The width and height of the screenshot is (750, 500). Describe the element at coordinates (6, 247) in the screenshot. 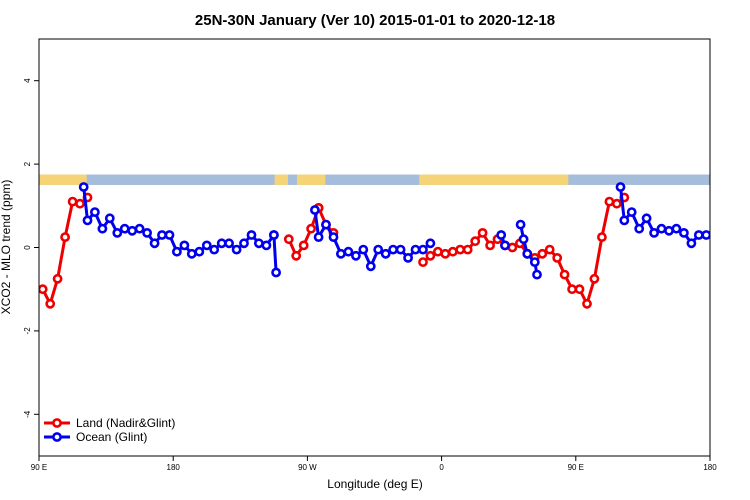

I see `y-axis-label: XCO2 - MLO trend (ppm)` at that location.